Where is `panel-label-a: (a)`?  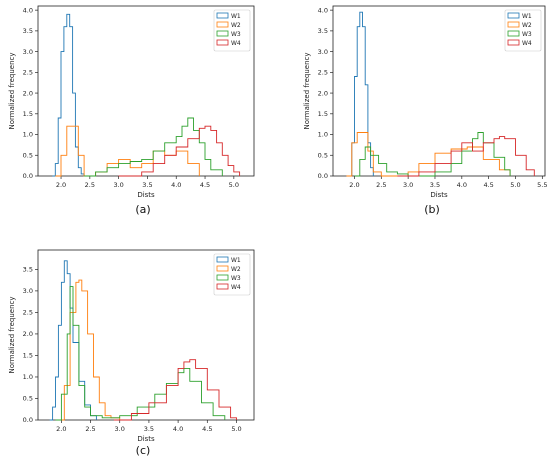 panel-label-a: (a) is located at coordinates (142, 209).